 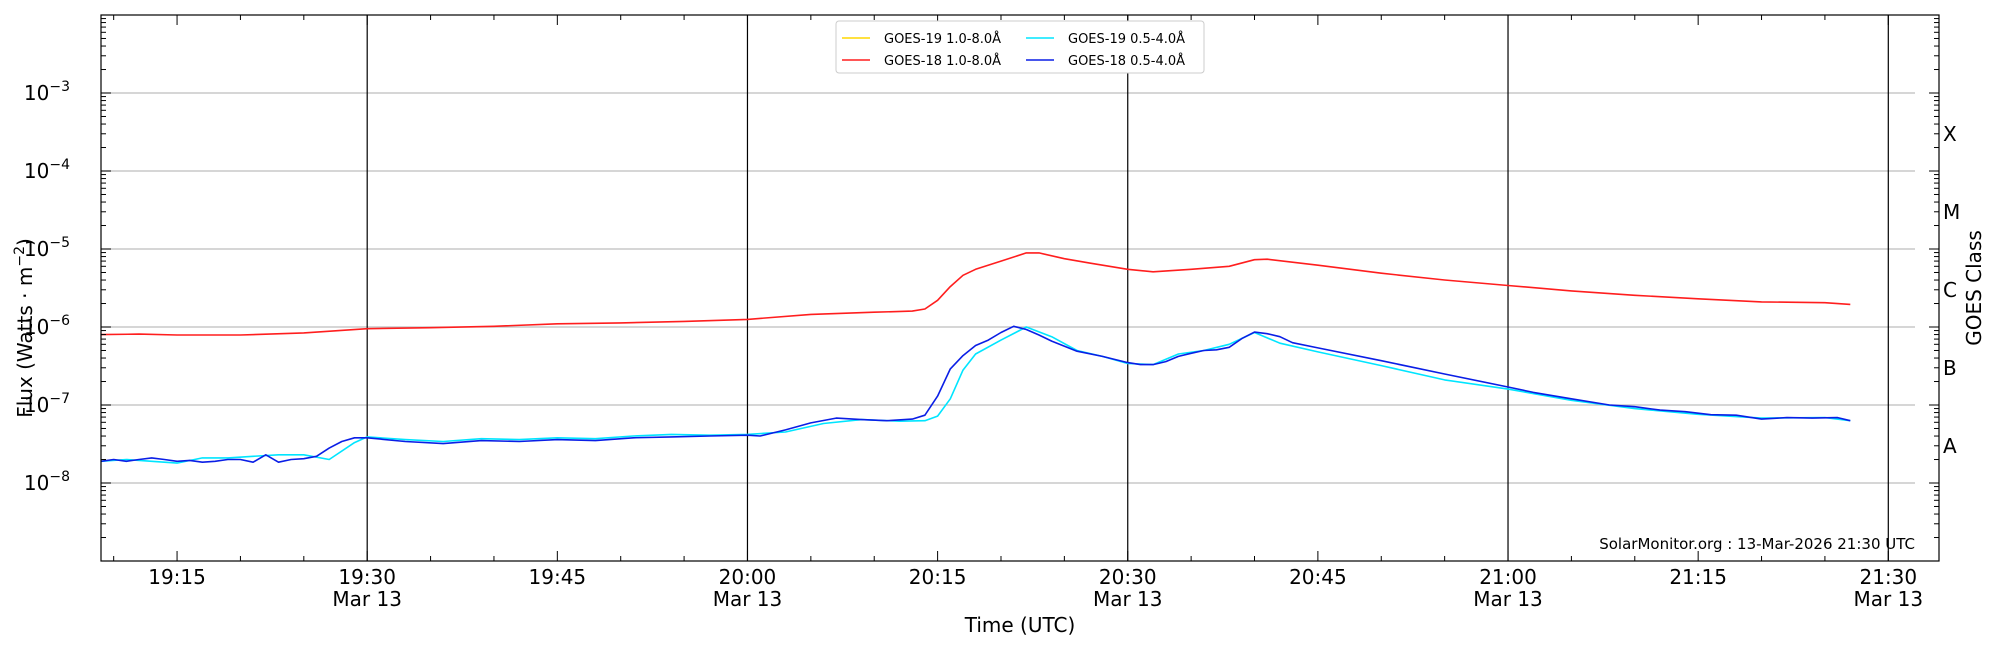 What do you see at coordinates (748, 577) in the screenshot?
I see `x-tick-label: 20:00` at bounding box center [748, 577].